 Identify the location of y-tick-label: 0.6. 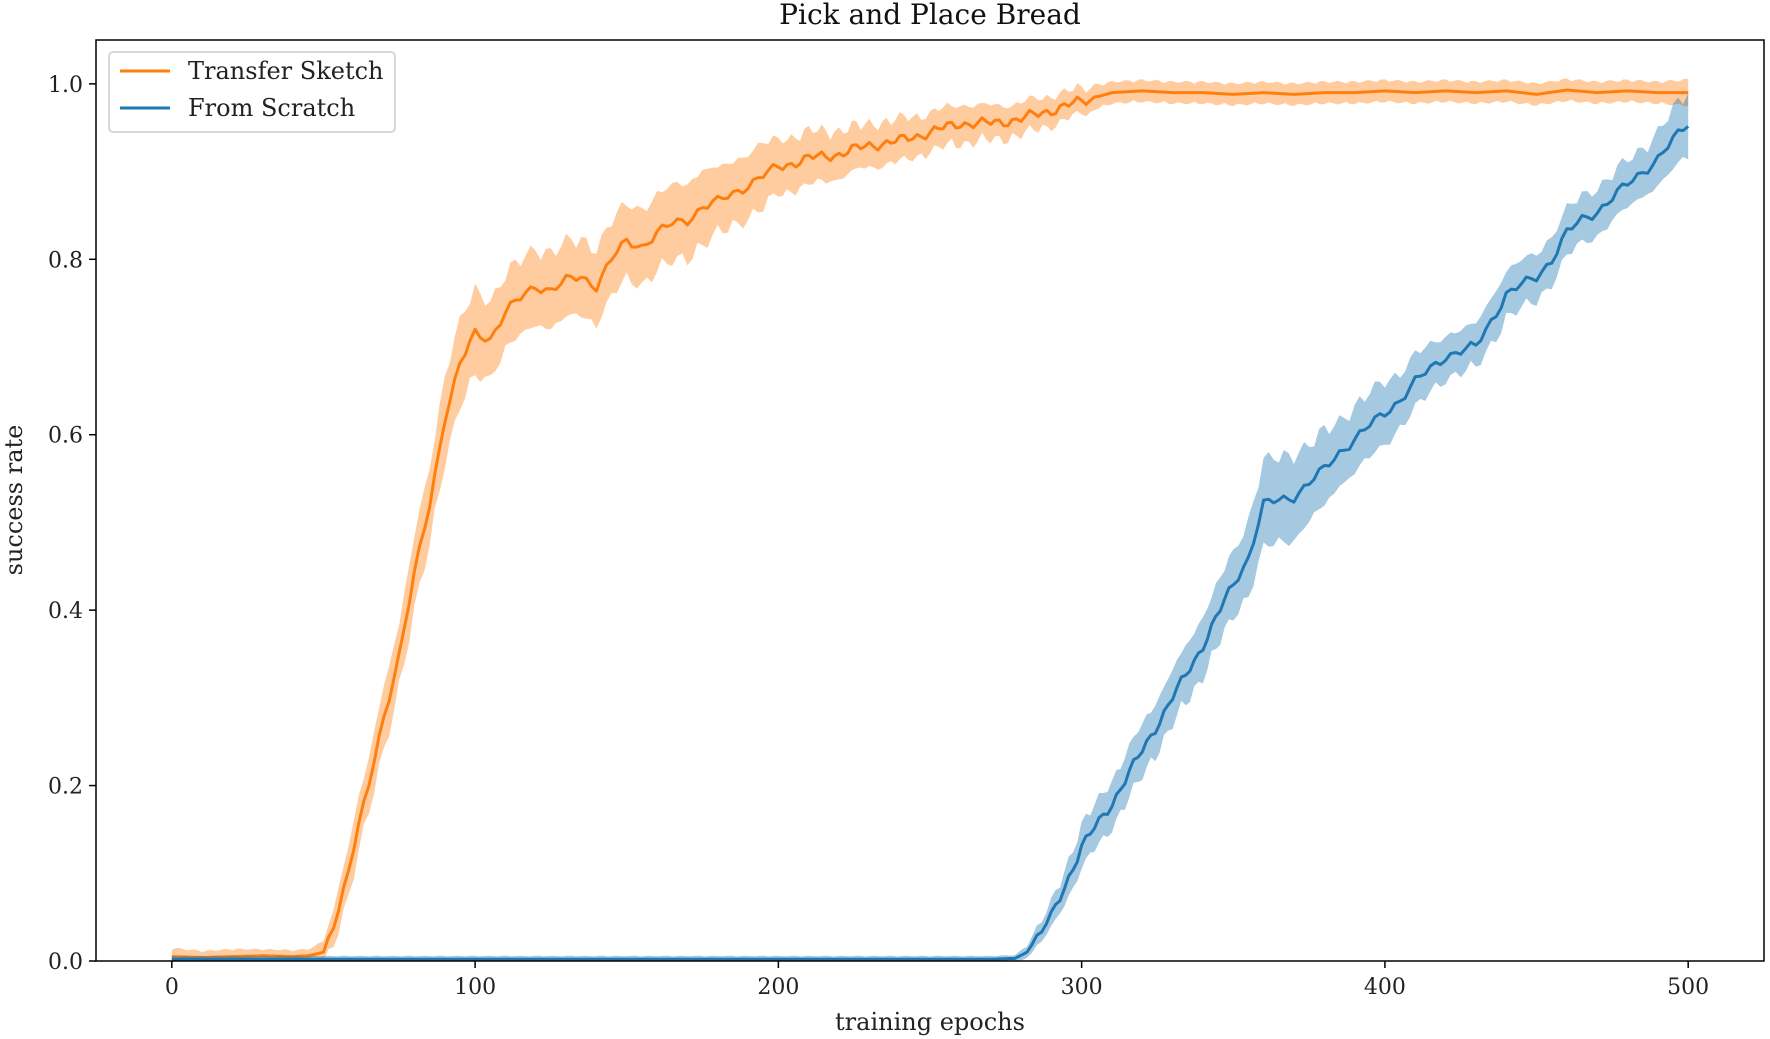
(65, 436).